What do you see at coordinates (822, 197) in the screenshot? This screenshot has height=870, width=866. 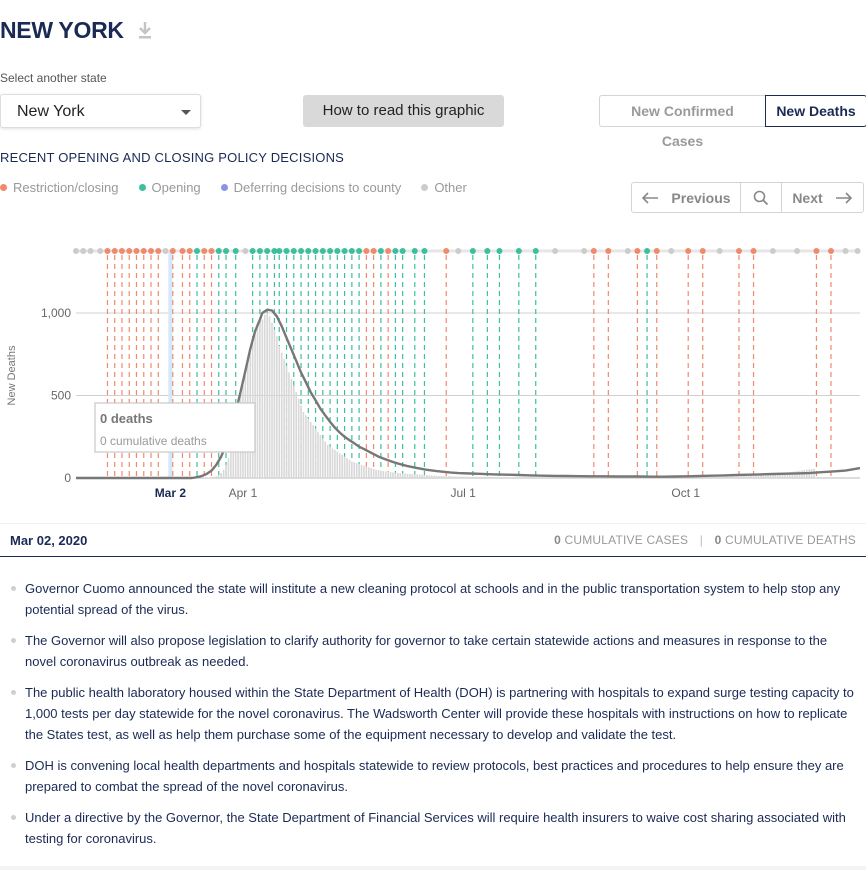 I see `next-button: Next` at bounding box center [822, 197].